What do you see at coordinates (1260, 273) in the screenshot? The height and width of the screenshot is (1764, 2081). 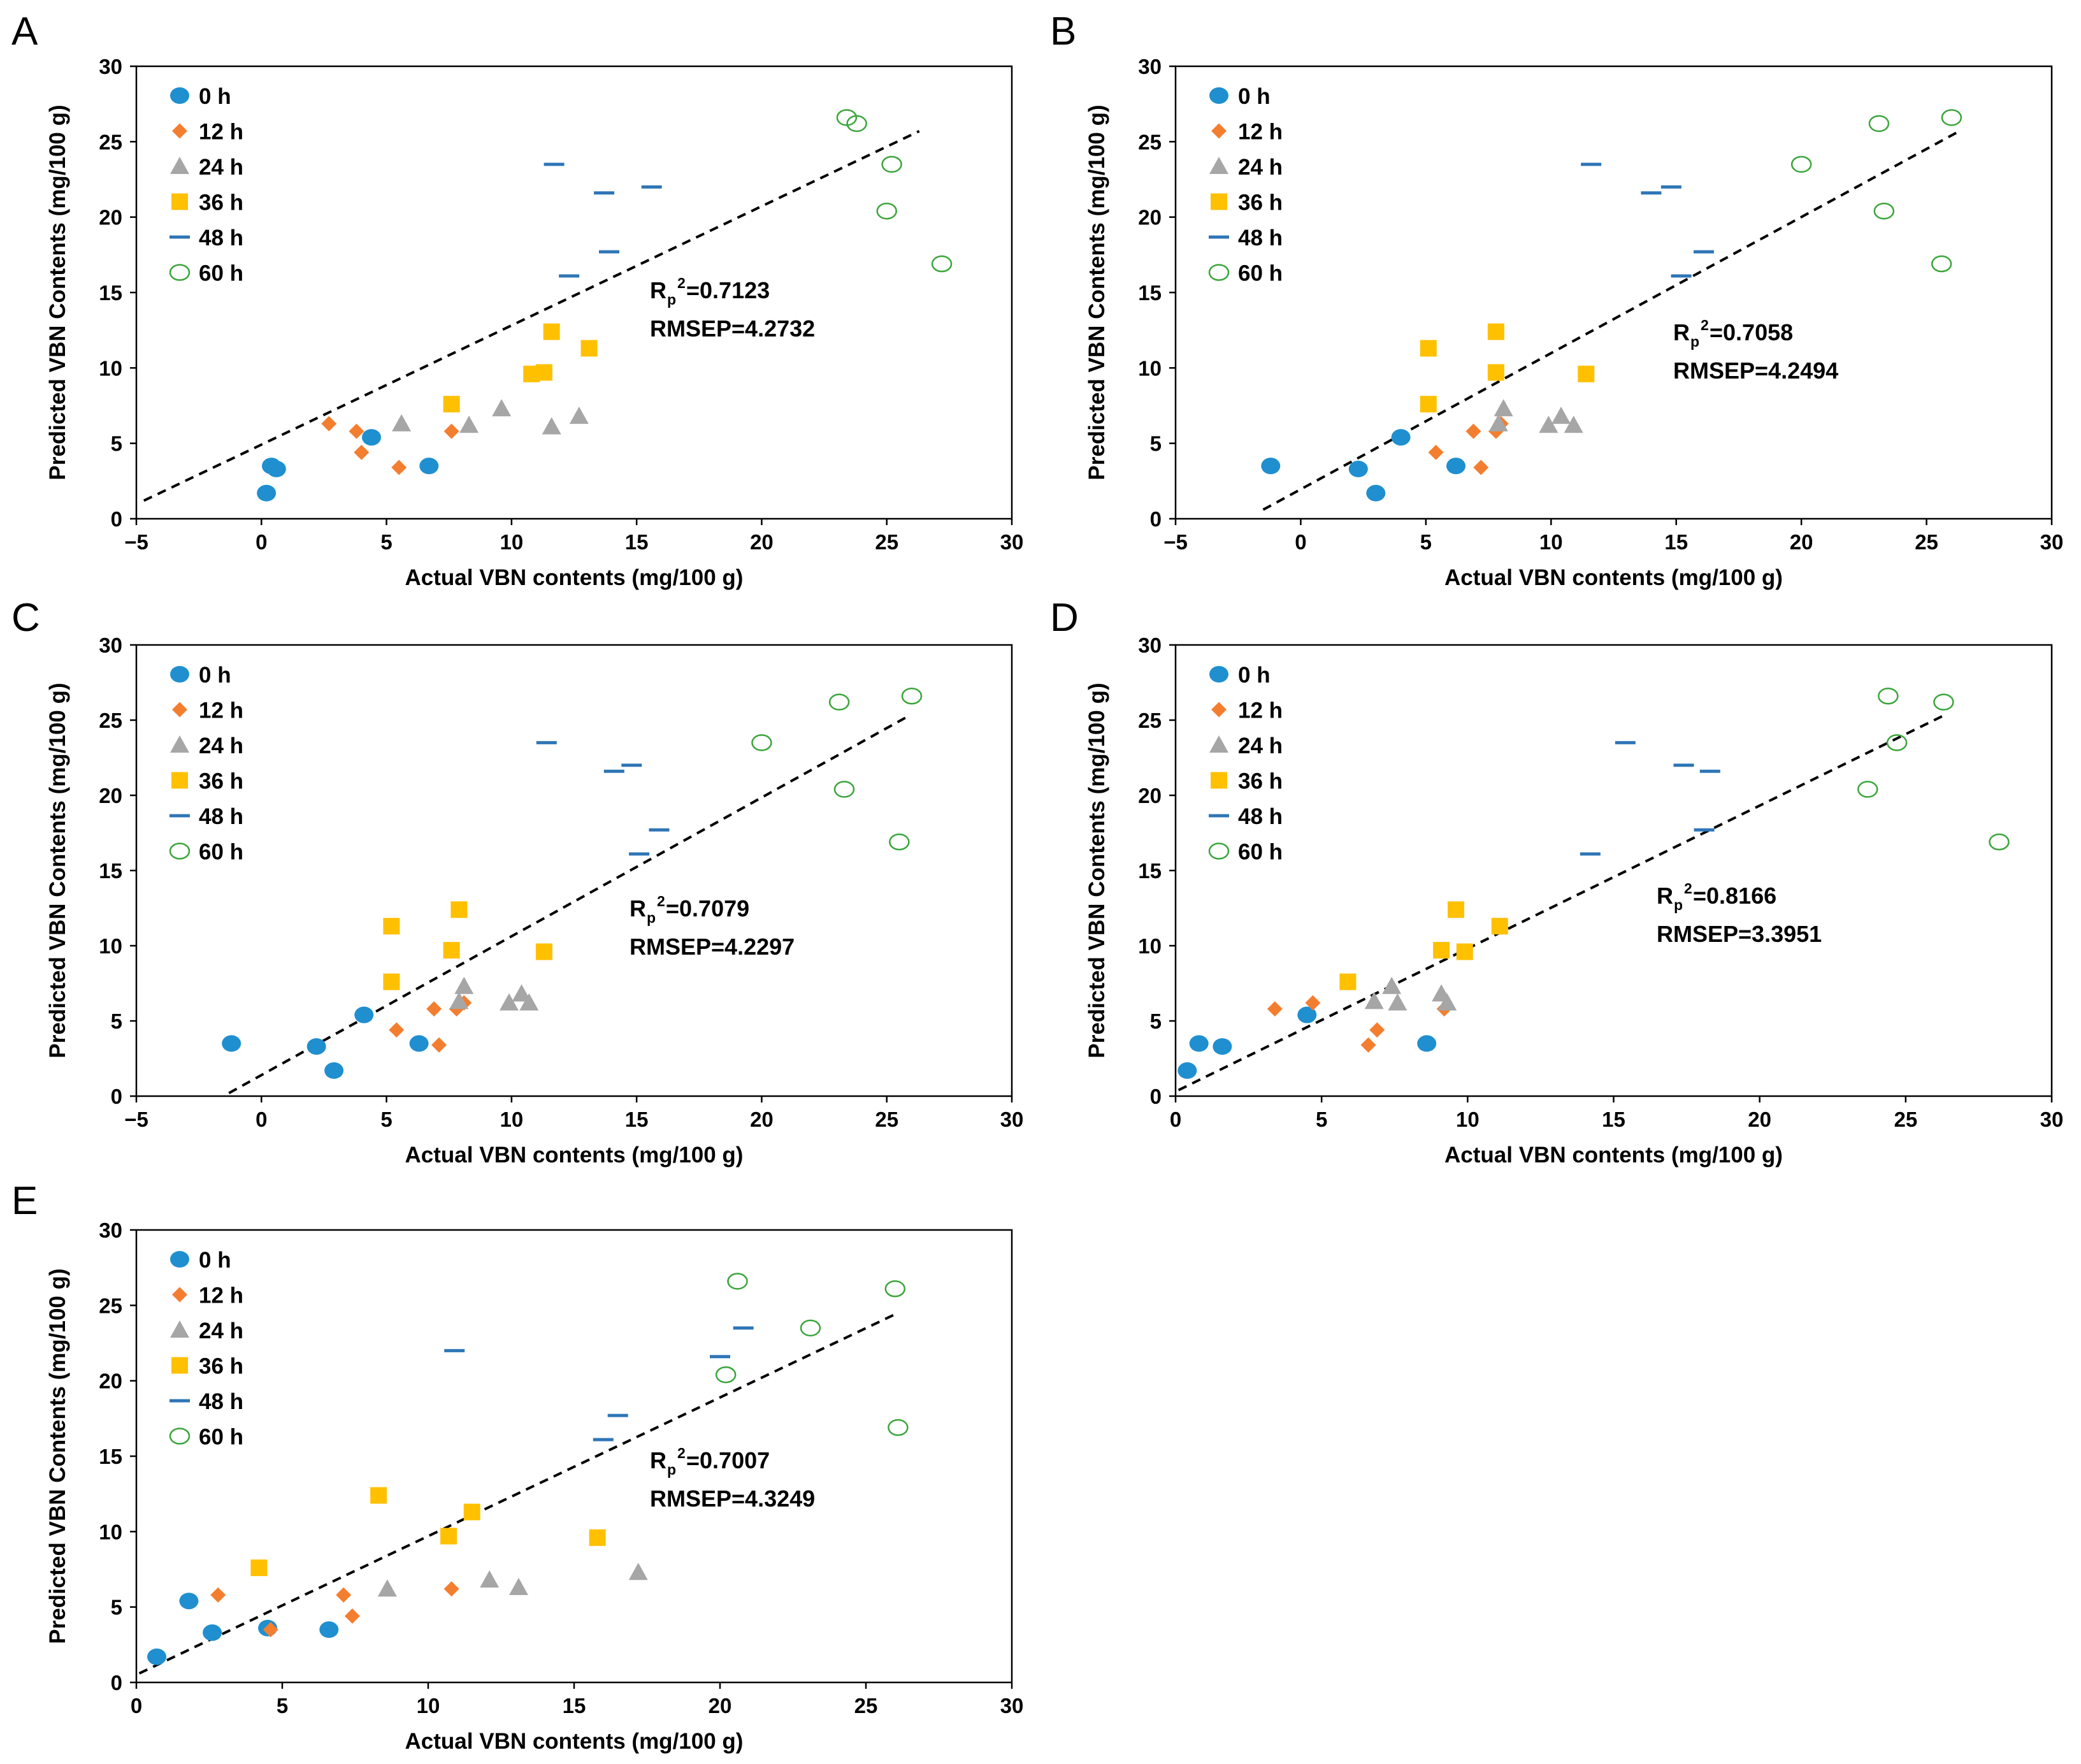 I see `legend-label: 60 h` at bounding box center [1260, 273].